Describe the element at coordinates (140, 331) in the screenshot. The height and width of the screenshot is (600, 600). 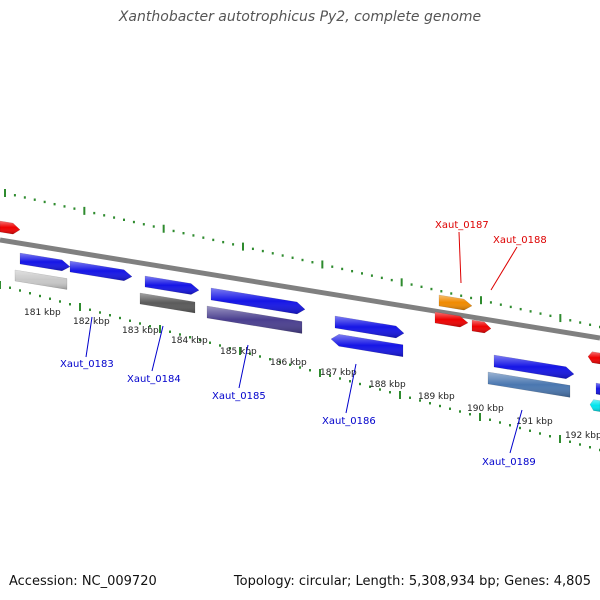
I see `kbp-label: 183 kbp` at that location.